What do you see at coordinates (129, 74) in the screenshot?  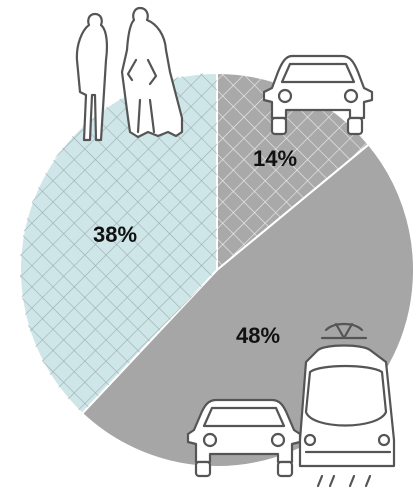 I see `pedestrians-icon` at bounding box center [129, 74].